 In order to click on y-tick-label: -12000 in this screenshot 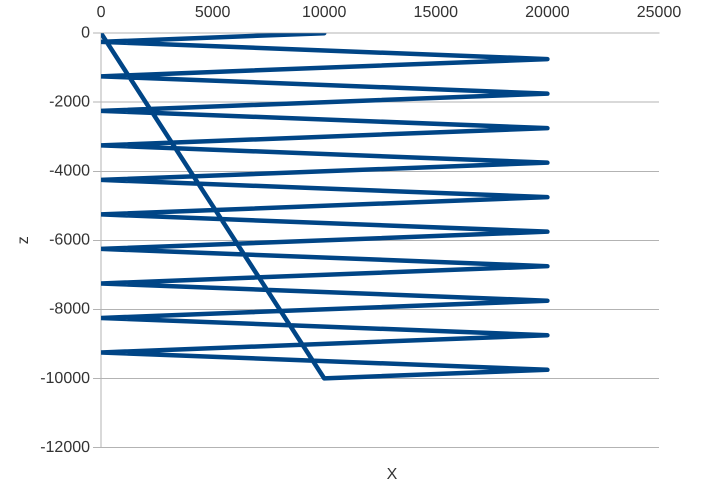, I will do `click(65, 447)`.